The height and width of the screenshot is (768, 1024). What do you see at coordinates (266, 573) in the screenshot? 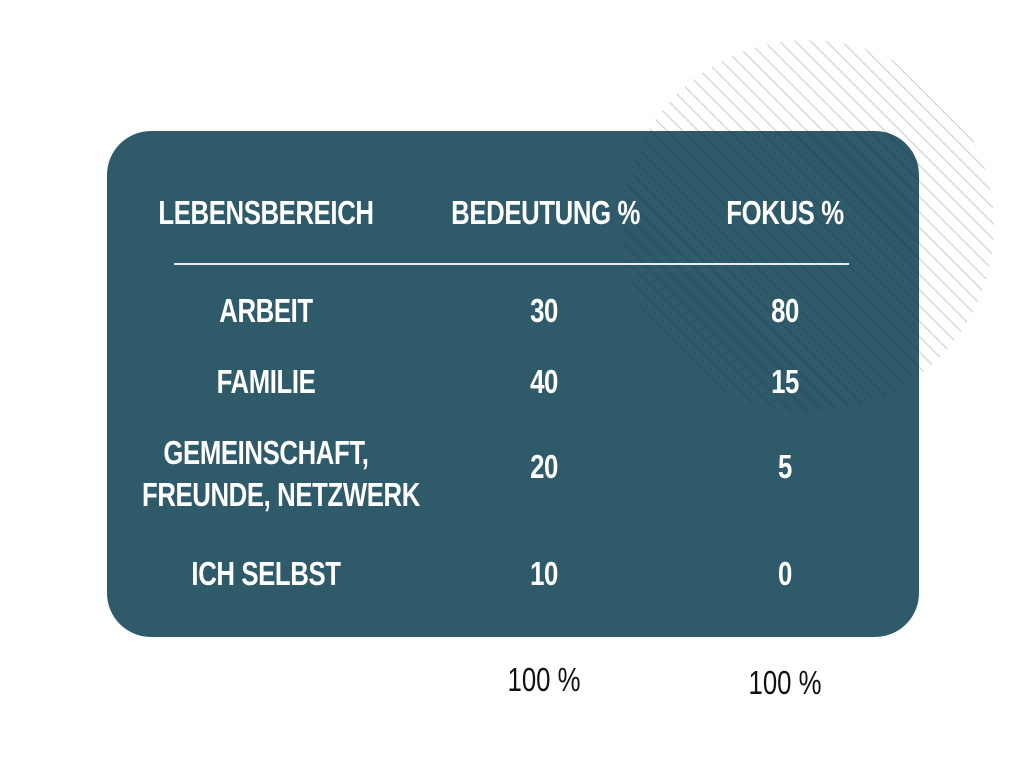
I see `row-area-ich-selbst: ICH SELBST` at bounding box center [266, 573].